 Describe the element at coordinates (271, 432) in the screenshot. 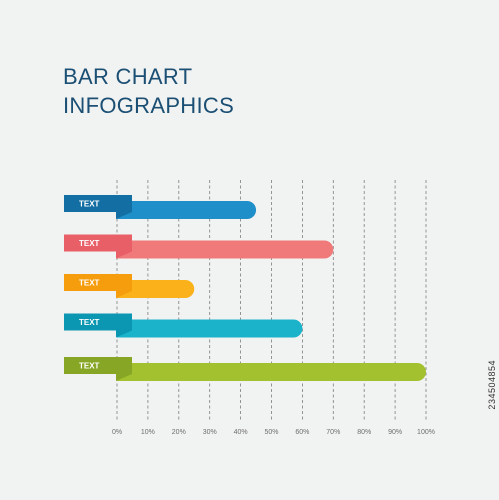

I see `x-tick-label: 50%` at that location.